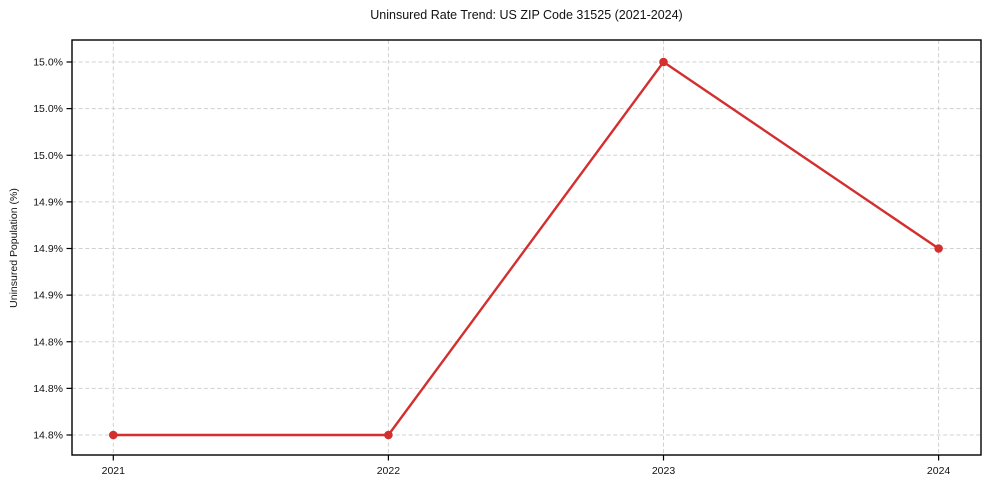 The width and height of the screenshot is (989, 490). Describe the element at coordinates (664, 471) in the screenshot. I see `x-tick-label: 2023` at that location.